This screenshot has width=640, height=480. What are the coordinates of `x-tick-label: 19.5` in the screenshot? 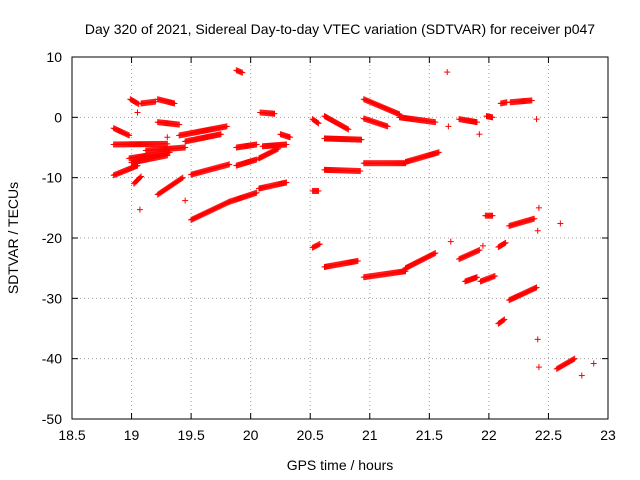 It's located at (190, 435).